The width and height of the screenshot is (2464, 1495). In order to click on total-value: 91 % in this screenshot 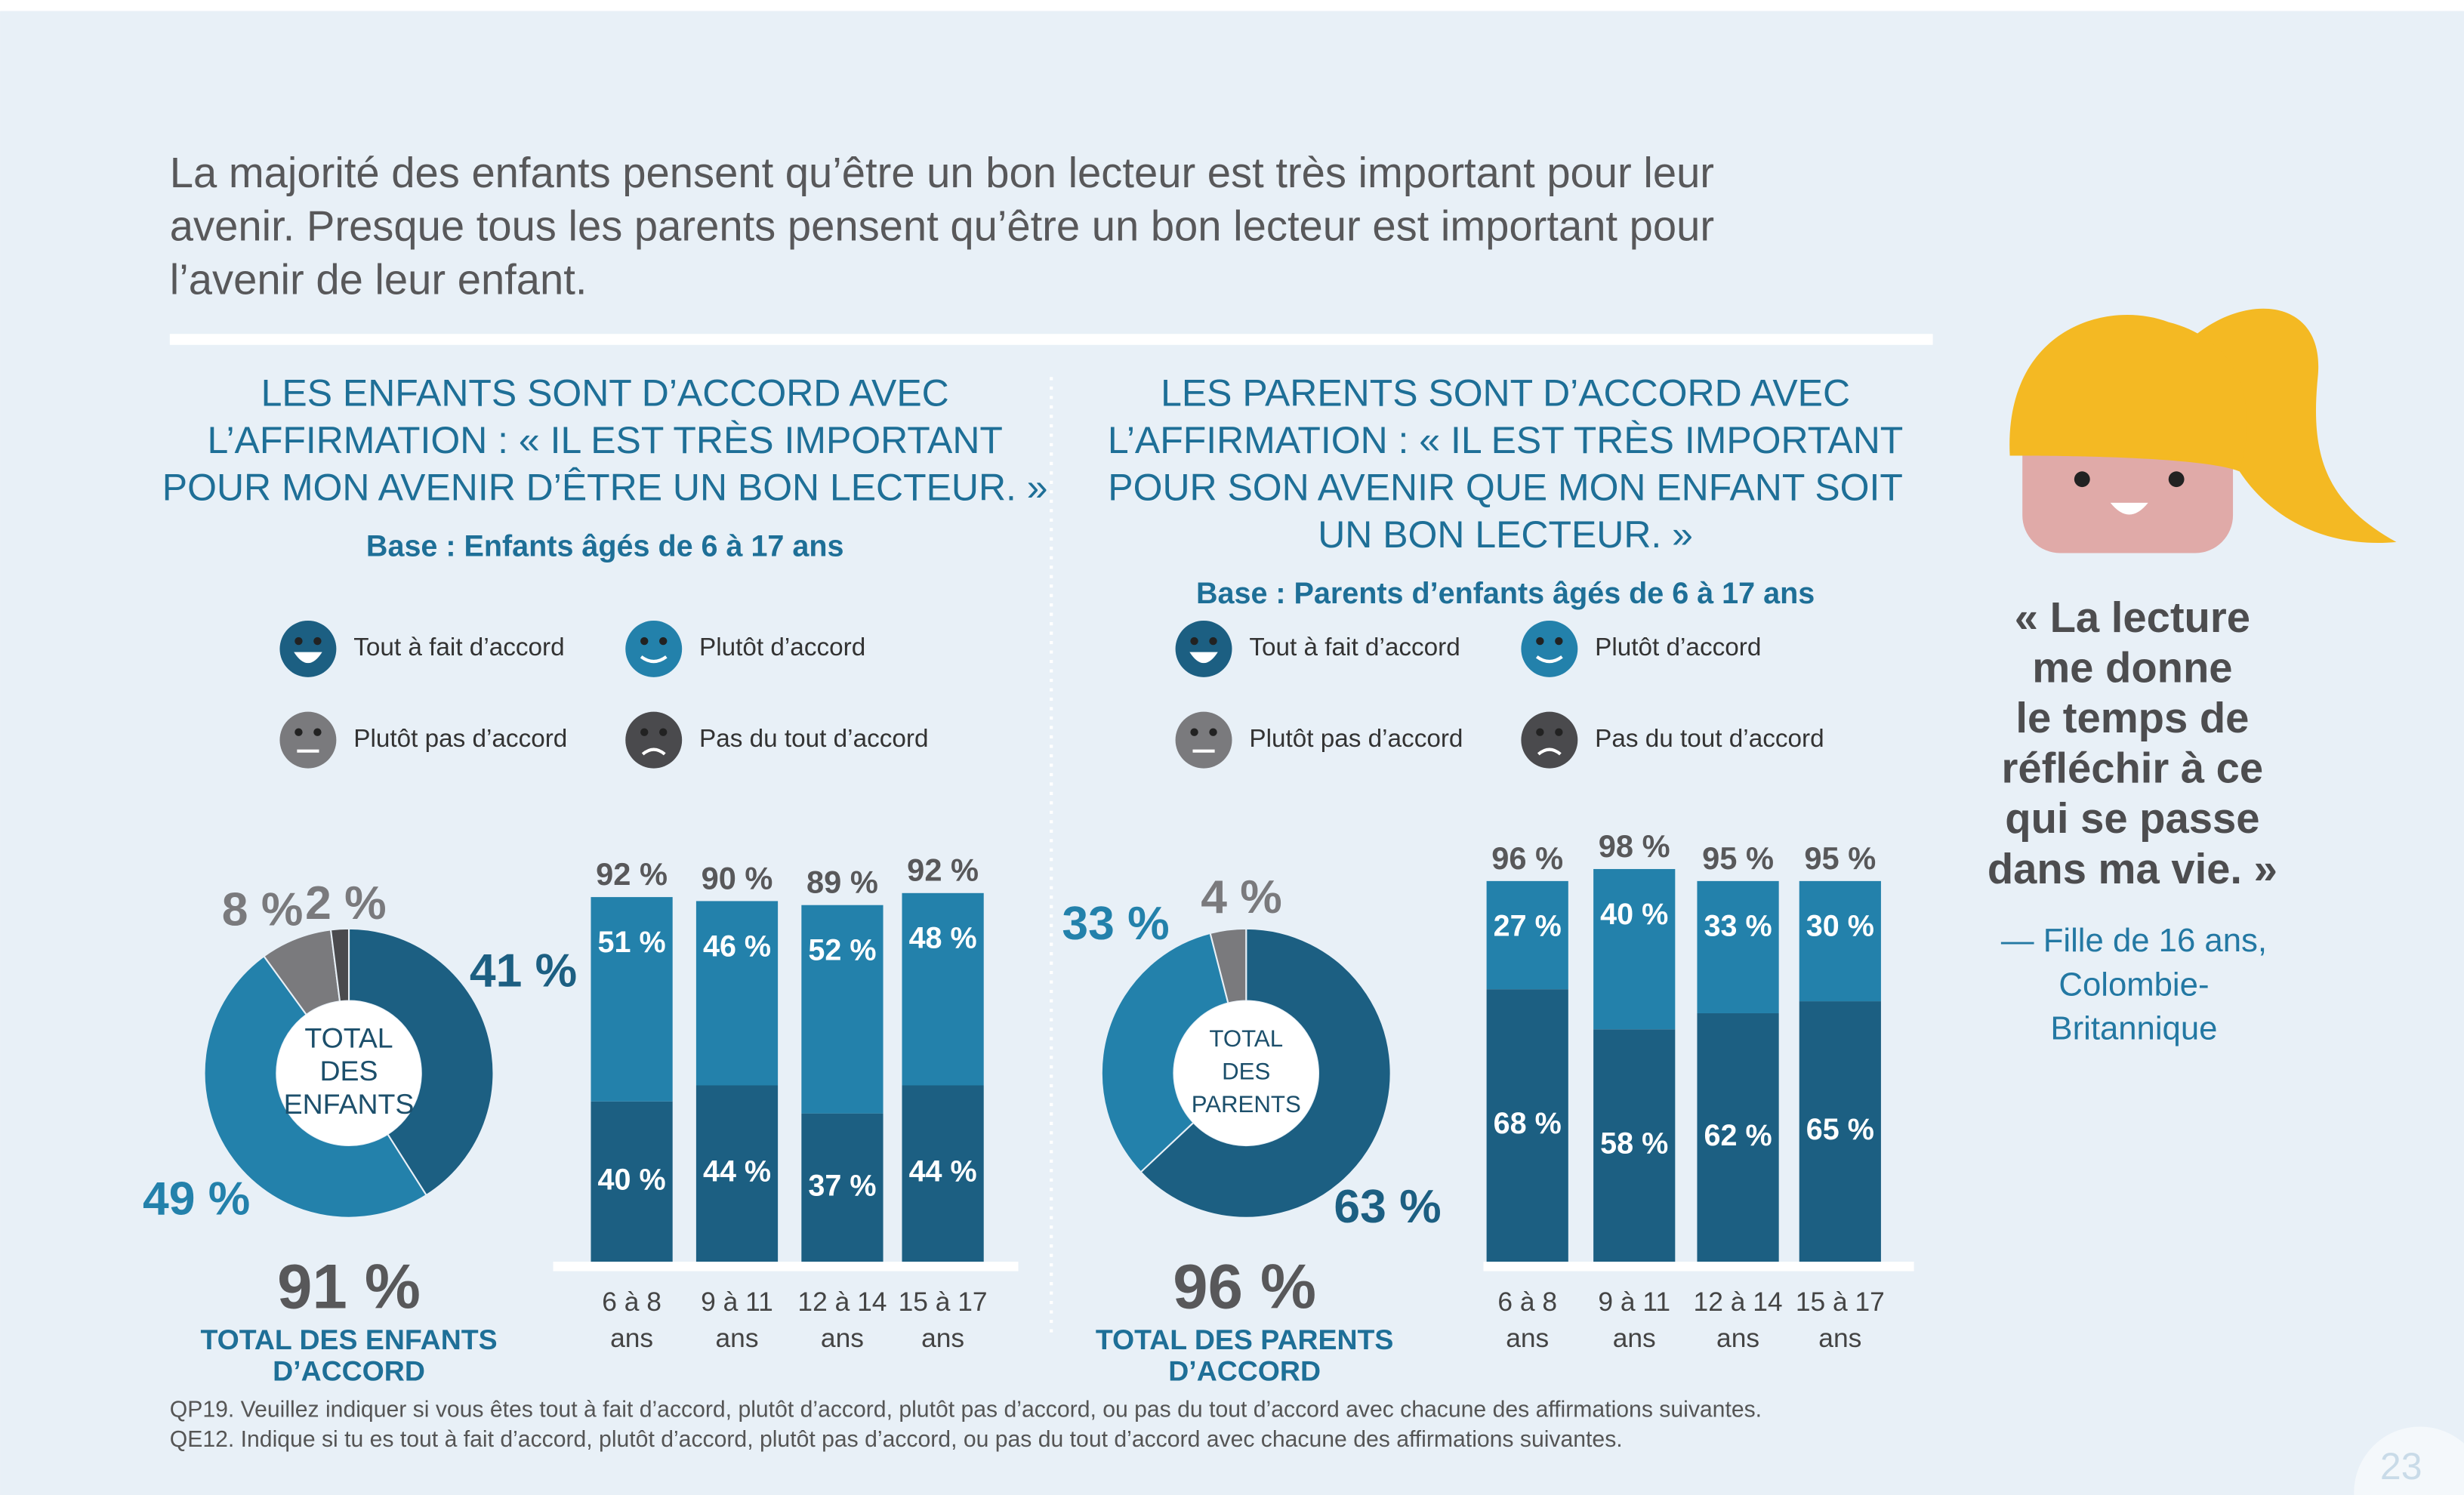, I will do `click(349, 1287)`.